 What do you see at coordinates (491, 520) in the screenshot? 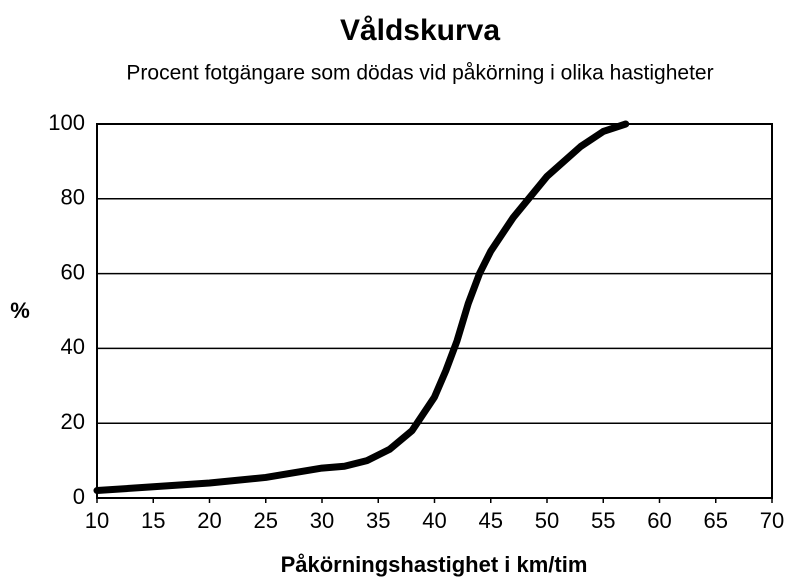
I see `x-tick-label: 45` at bounding box center [491, 520].